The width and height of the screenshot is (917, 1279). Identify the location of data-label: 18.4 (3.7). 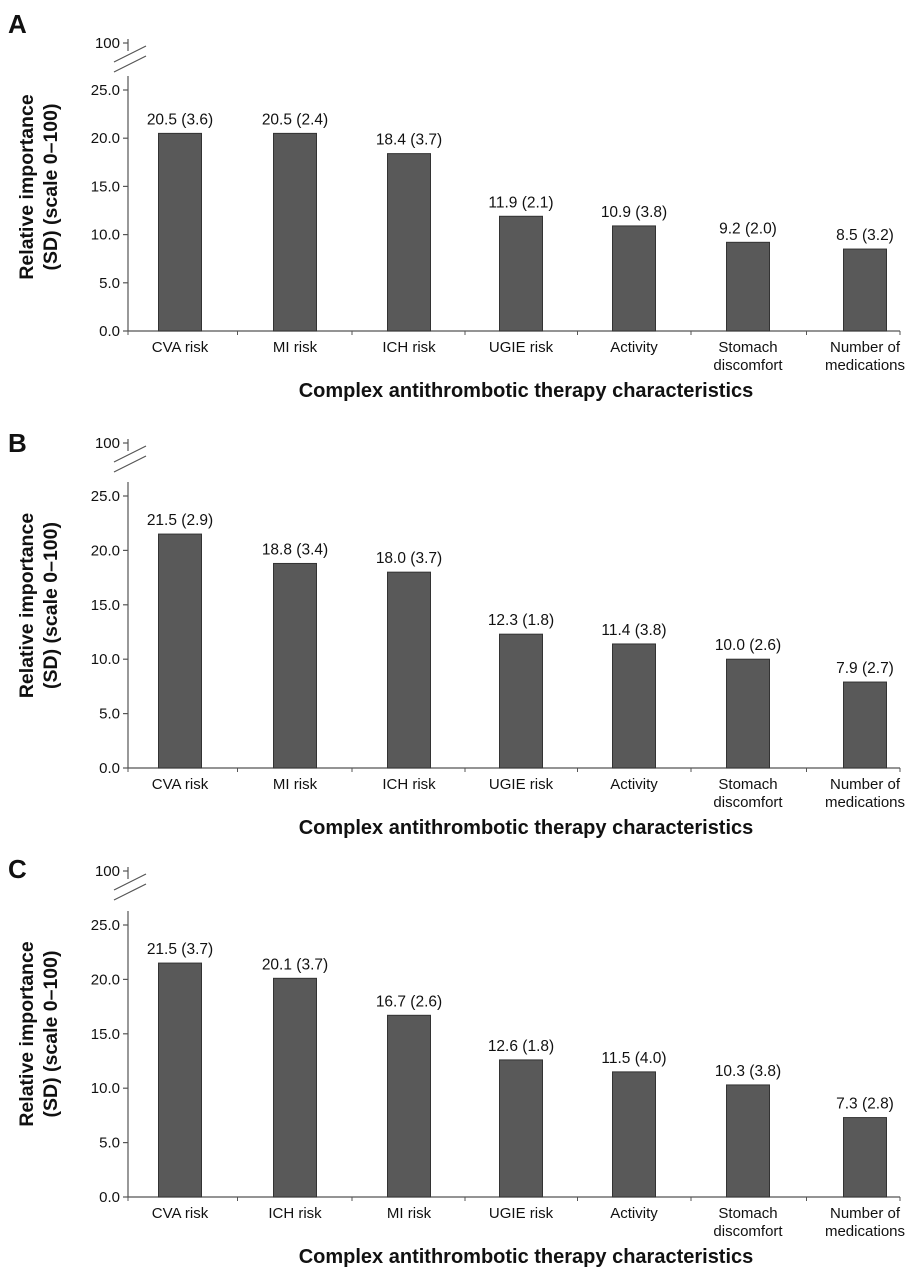
(409, 140).